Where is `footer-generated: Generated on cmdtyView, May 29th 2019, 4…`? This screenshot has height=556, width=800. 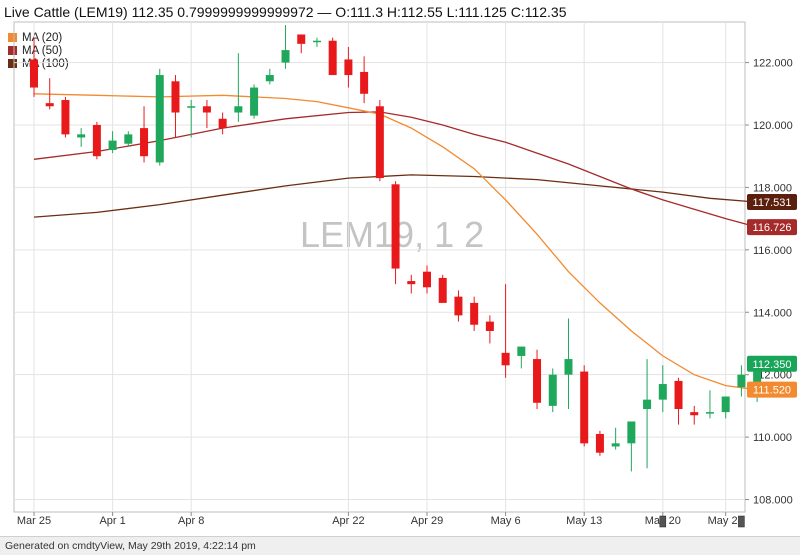 footer-generated: Generated on cmdtyView, May 29th 2019, 4… is located at coordinates (400, 545).